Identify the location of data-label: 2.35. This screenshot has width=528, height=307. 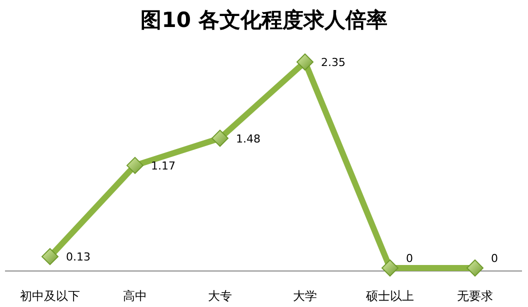
(333, 62).